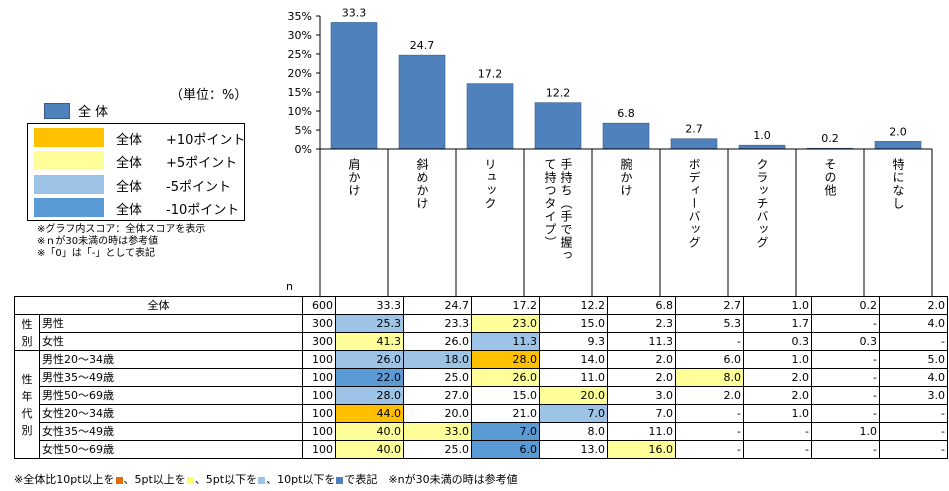 The width and height of the screenshot is (949, 491). Describe the element at coordinates (777, 341) in the screenshot. I see `table-cell: 0.3` at that location.